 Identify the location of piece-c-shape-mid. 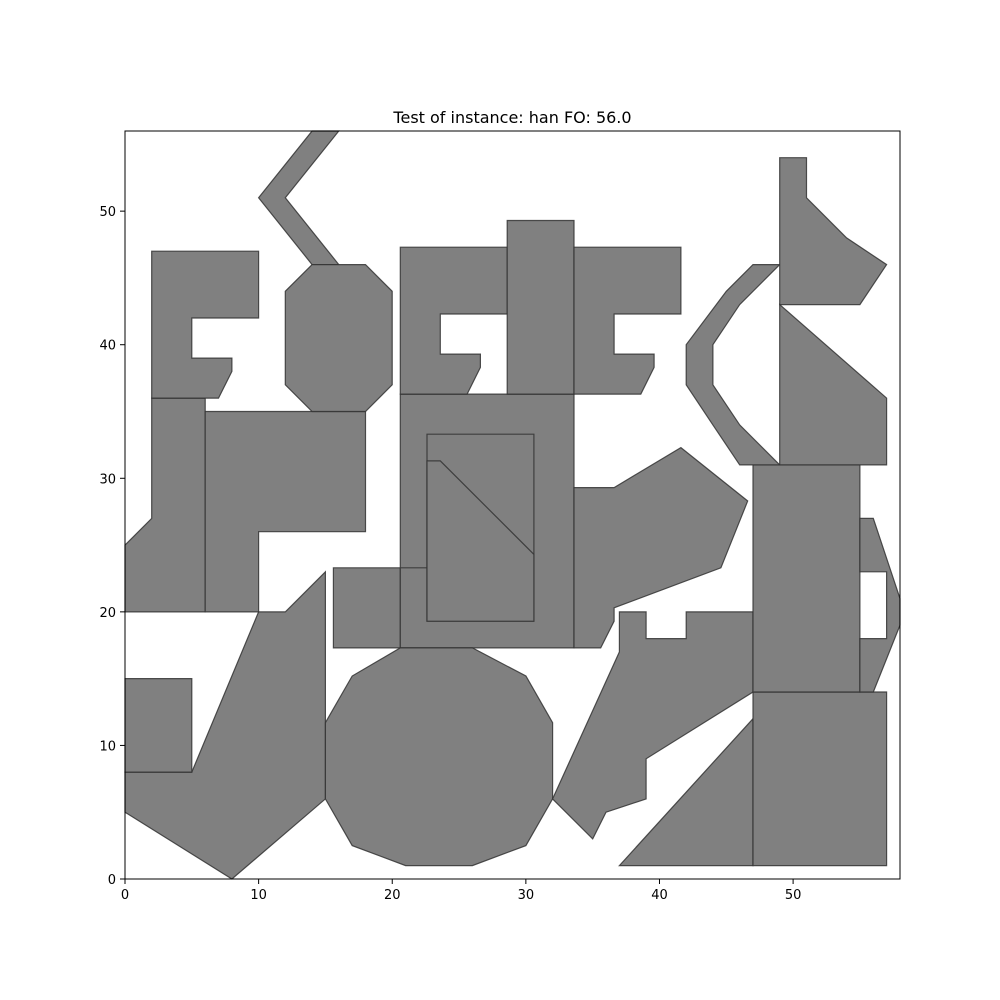
(453, 320).